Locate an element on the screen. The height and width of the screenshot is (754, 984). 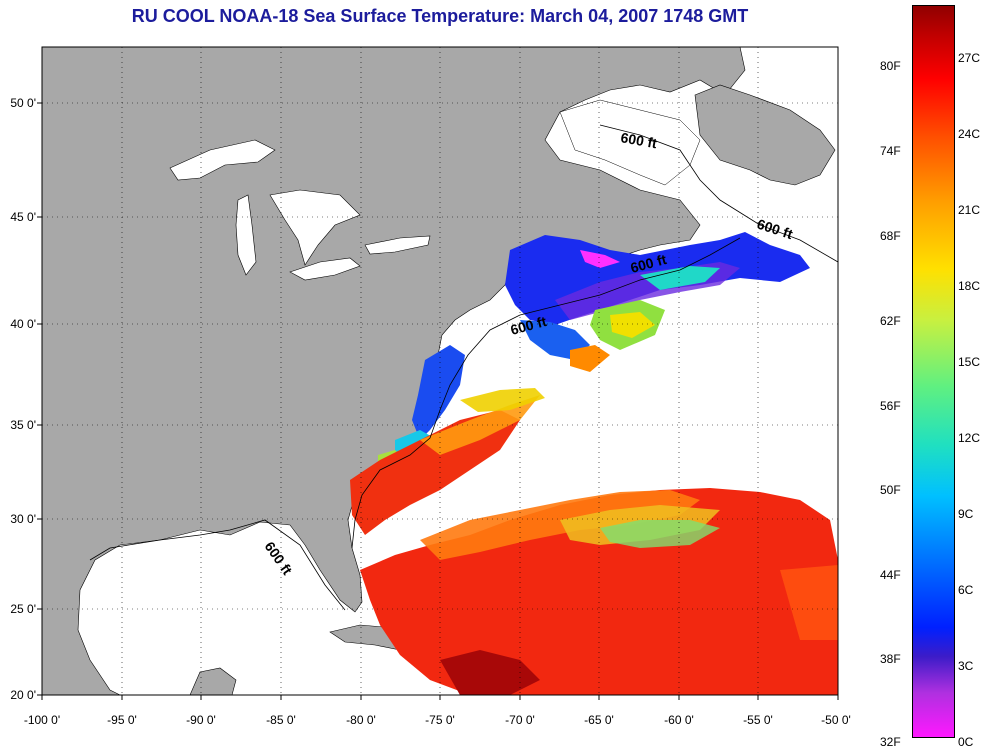
x-tick-label: -75 0' is located at coordinates (440, 720).